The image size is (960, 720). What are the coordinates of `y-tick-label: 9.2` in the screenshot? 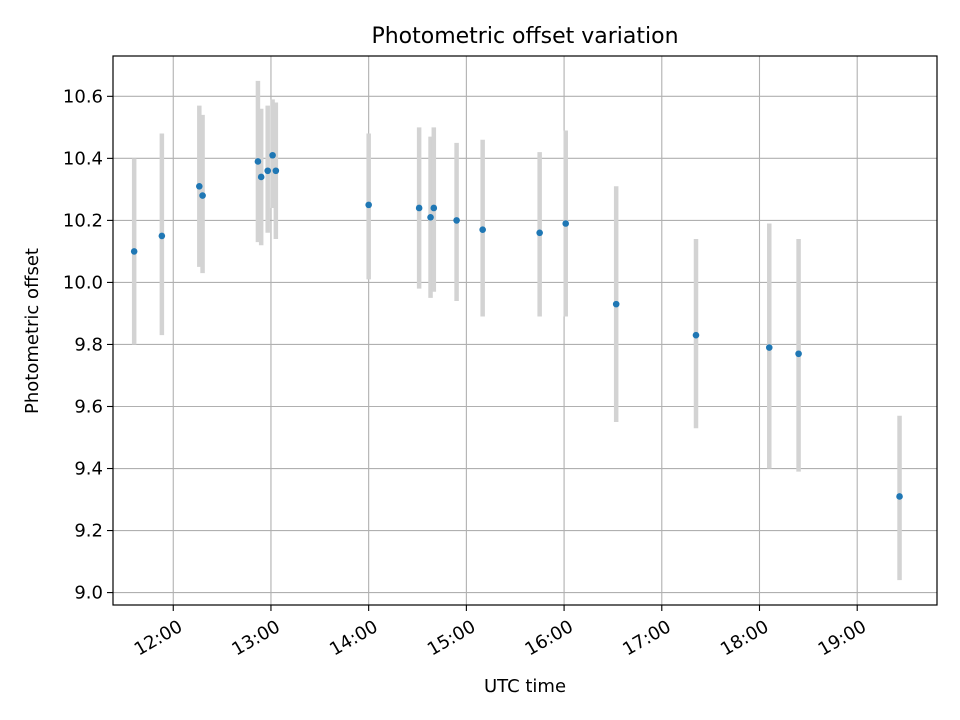 It's located at (88, 531).